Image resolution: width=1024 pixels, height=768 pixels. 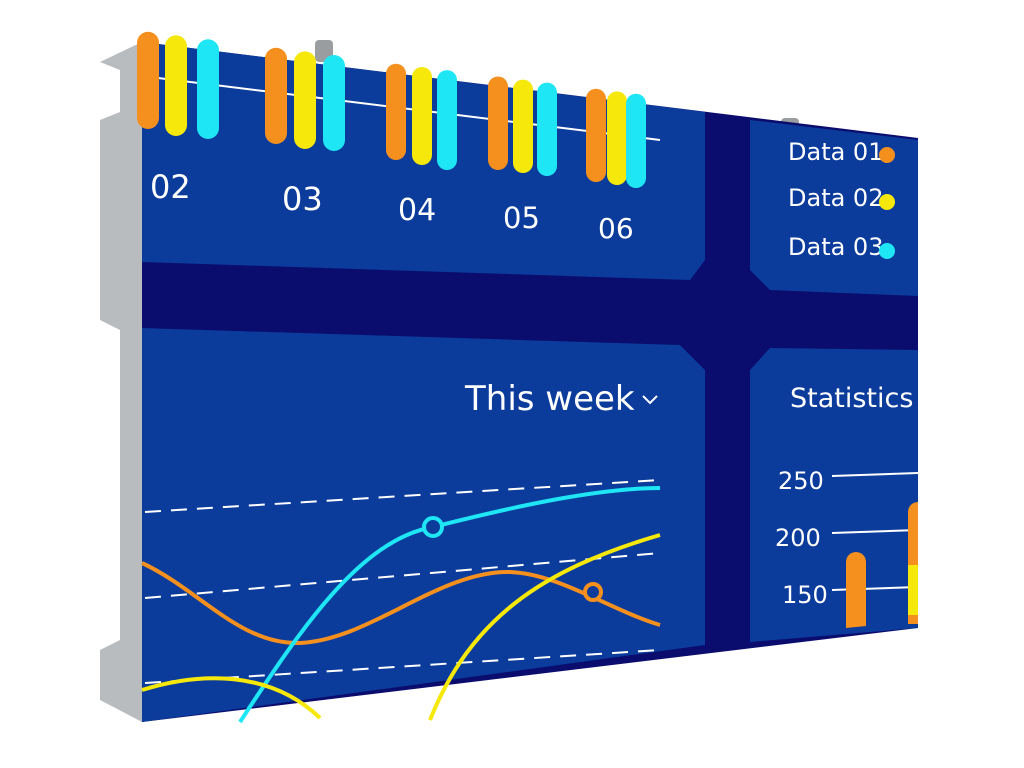 I want to click on line-series-yellow-a, so click(x=231, y=698).